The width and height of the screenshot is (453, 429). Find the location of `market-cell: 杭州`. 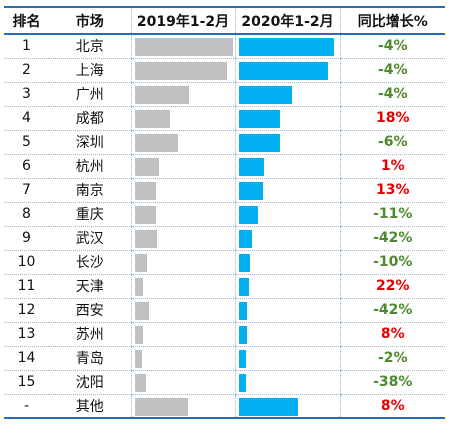

market-cell: 杭州 is located at coordinates (90, 166).